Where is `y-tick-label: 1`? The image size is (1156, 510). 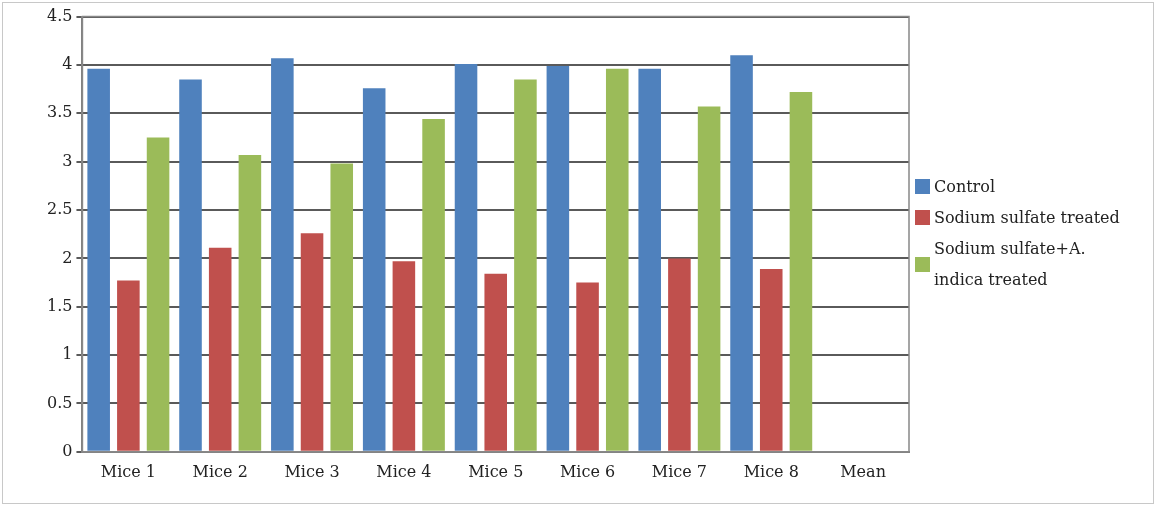 y-tick-label: 1 is located at coordinates (67, 354).